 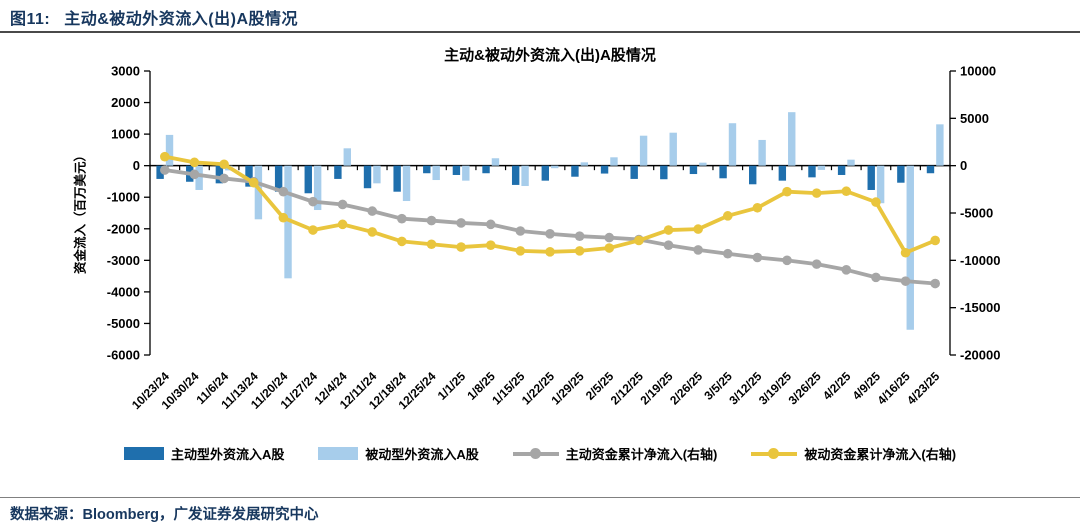 What do you see at coordinates (686, 388) in the screenshot?
I see `svg-text: 2/26/25` at bounding box center [686, 388].